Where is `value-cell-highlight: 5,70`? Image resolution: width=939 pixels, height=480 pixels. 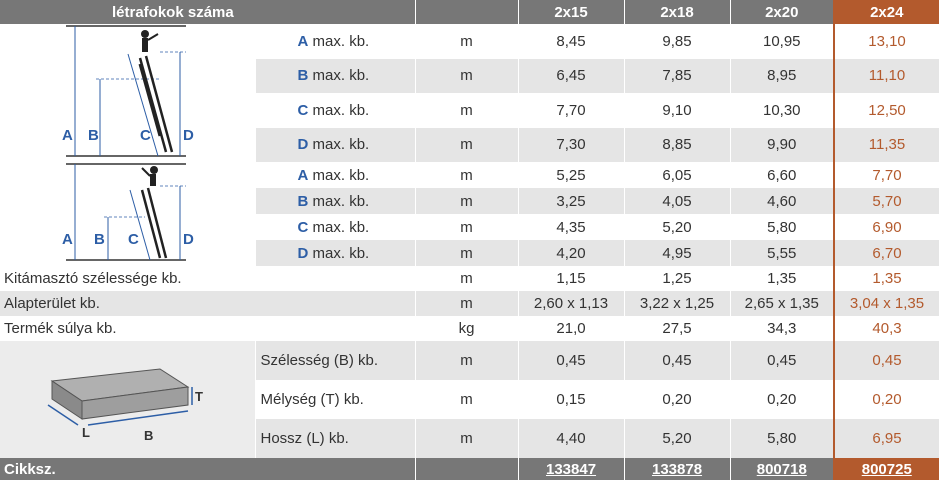 value-cell-highlight: 5,70 is located at coordinates (886, 201).